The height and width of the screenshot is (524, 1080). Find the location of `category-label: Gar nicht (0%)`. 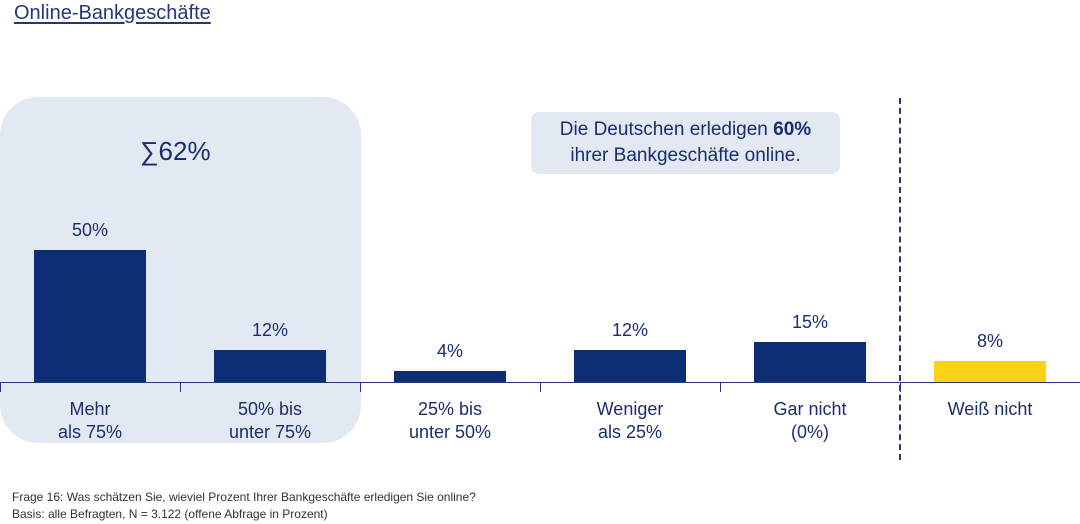

category-label: Gar nicht (0%) is located at coordinates (810, 420).